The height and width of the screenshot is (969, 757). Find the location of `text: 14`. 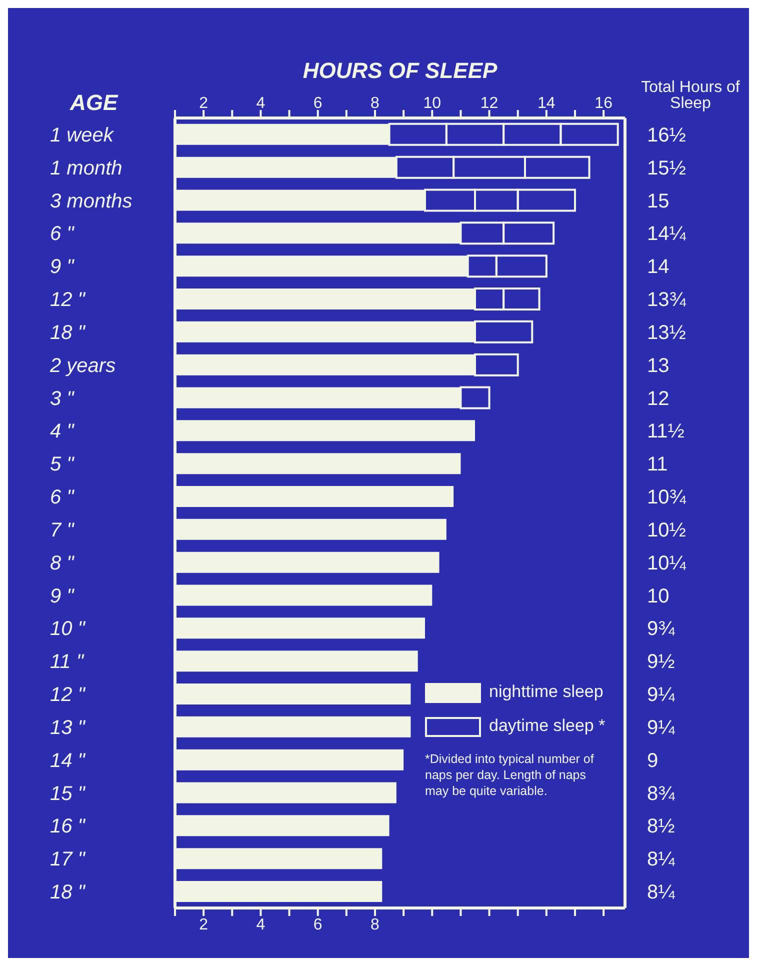

text: 14 is located at coordinates (658, 267).